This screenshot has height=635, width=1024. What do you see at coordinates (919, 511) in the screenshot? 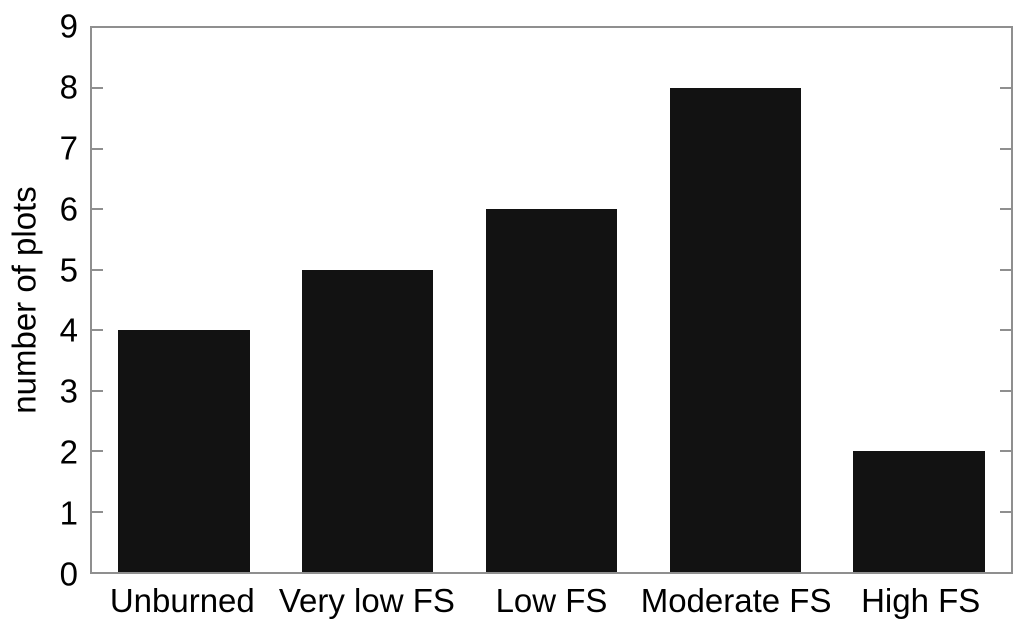
I see `bar-high-fs` at bounding box center [919, 511].